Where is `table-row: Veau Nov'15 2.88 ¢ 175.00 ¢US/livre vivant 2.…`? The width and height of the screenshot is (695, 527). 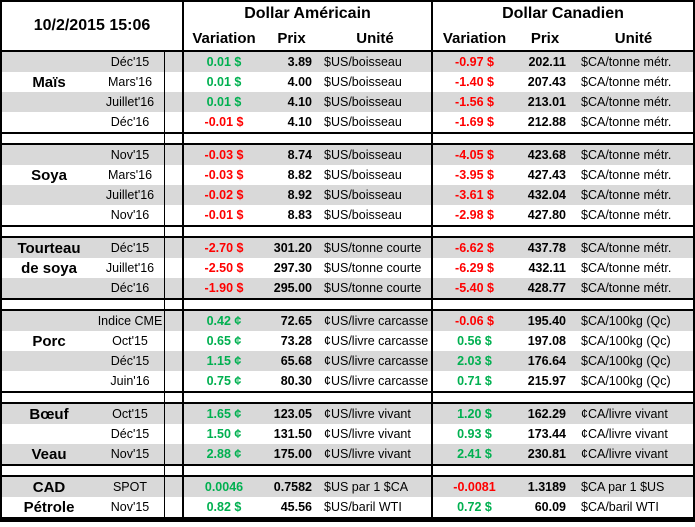
table-row: Veau Nov'15 2.88 ¢ 175.00 ¢US/livre vivant 2.… is located at coordinates (347, 454).